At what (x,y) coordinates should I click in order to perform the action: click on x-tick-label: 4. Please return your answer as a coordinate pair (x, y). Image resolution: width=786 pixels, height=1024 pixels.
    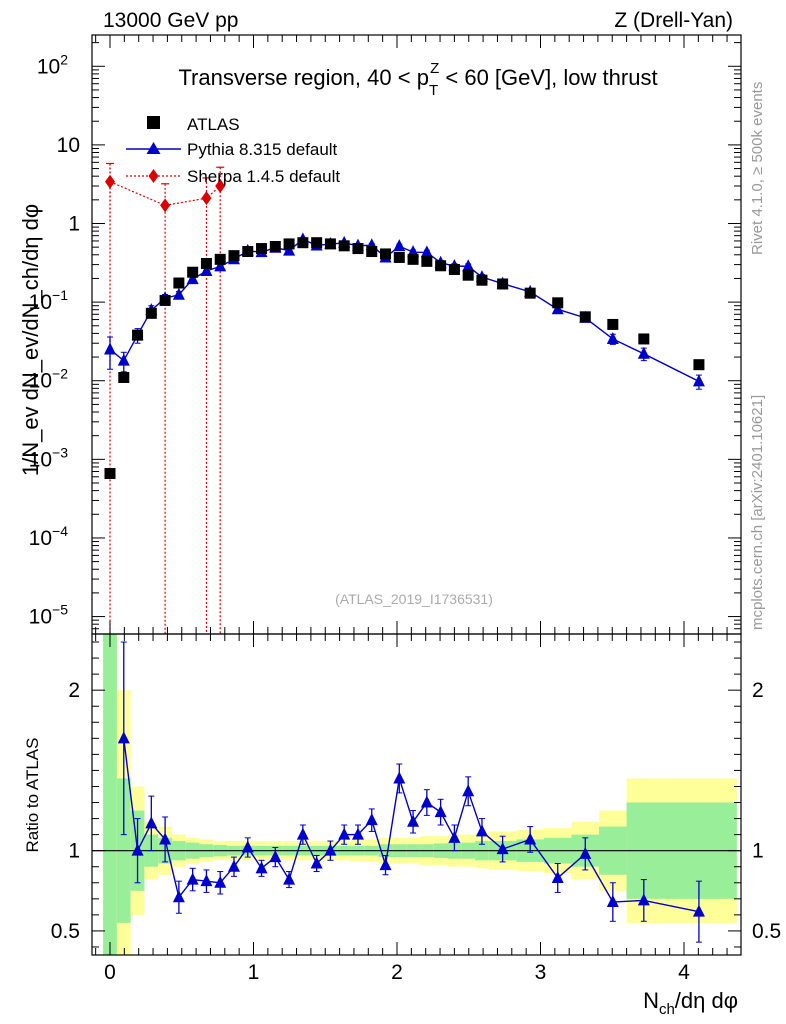
    Looking at the image, I should click on (684, 972).